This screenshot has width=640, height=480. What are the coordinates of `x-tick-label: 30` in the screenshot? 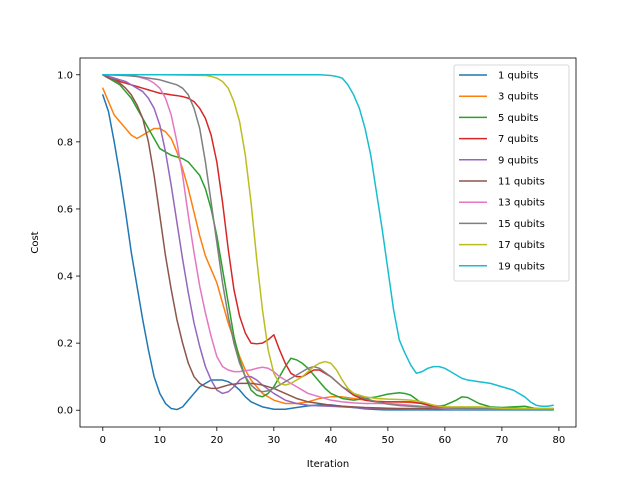 It's located at (273, 440).